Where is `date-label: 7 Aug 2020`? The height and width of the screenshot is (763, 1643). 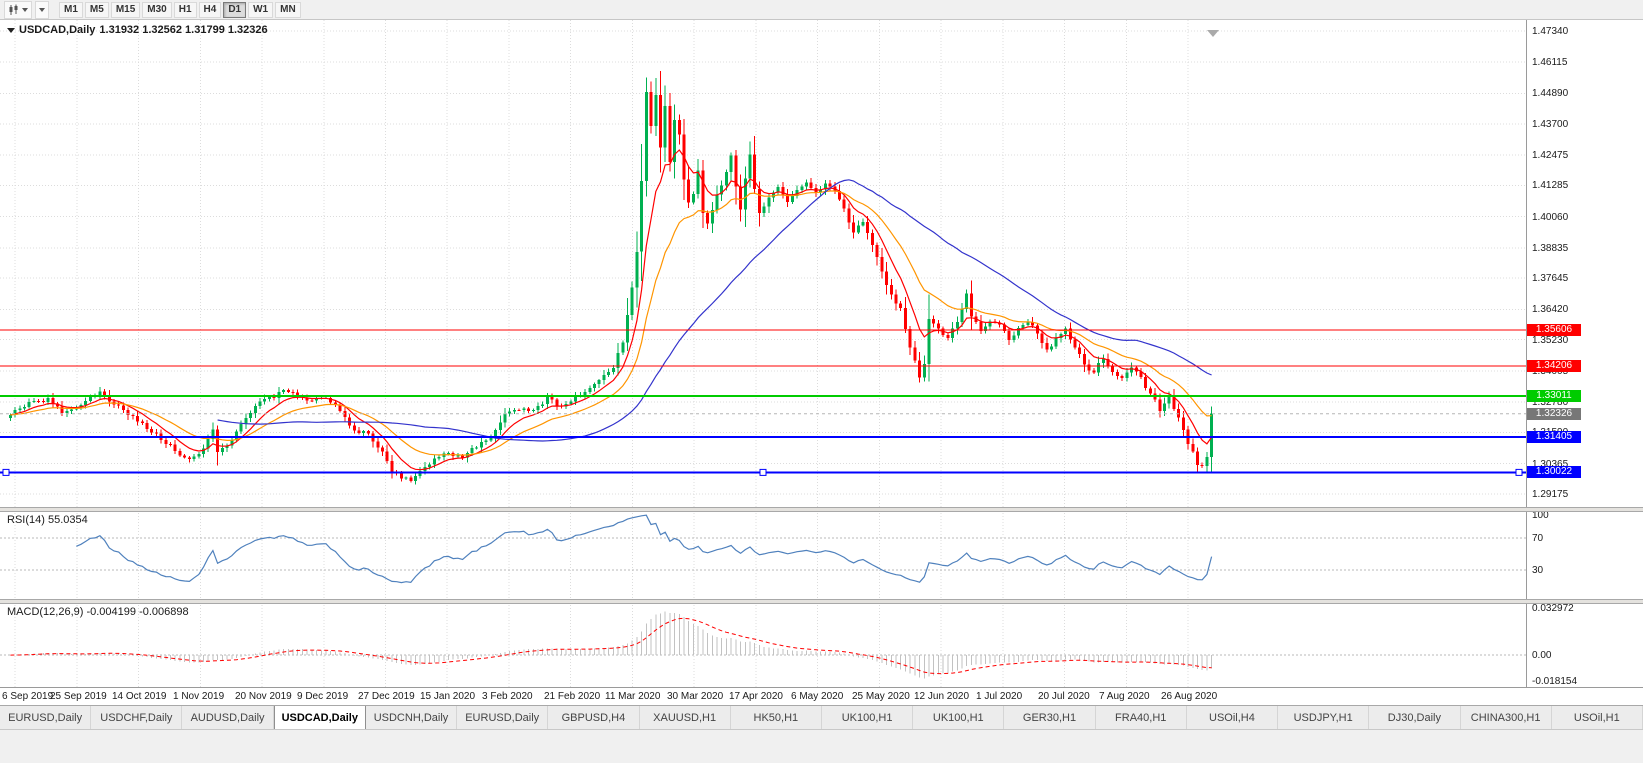
date-label: 7 Aug 2020 is located at coordinates (1124, 696).